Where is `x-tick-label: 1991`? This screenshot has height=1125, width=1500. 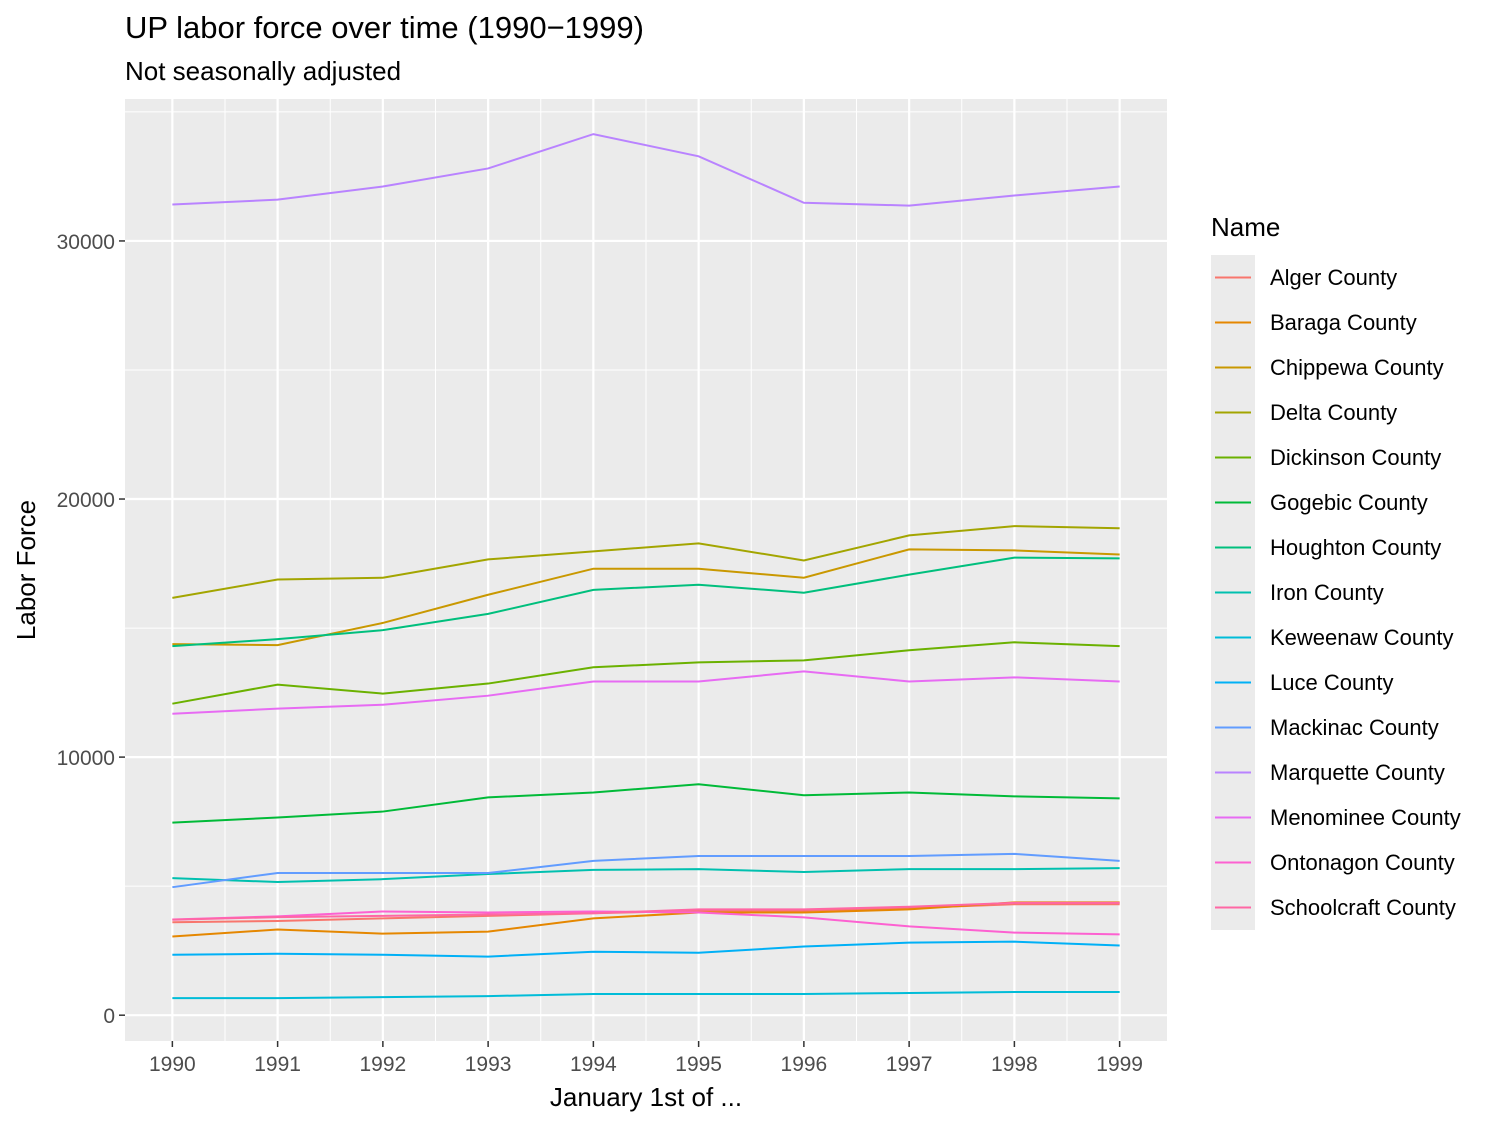
x-tick-label: 1991 is located at coordinates (277, 1064).